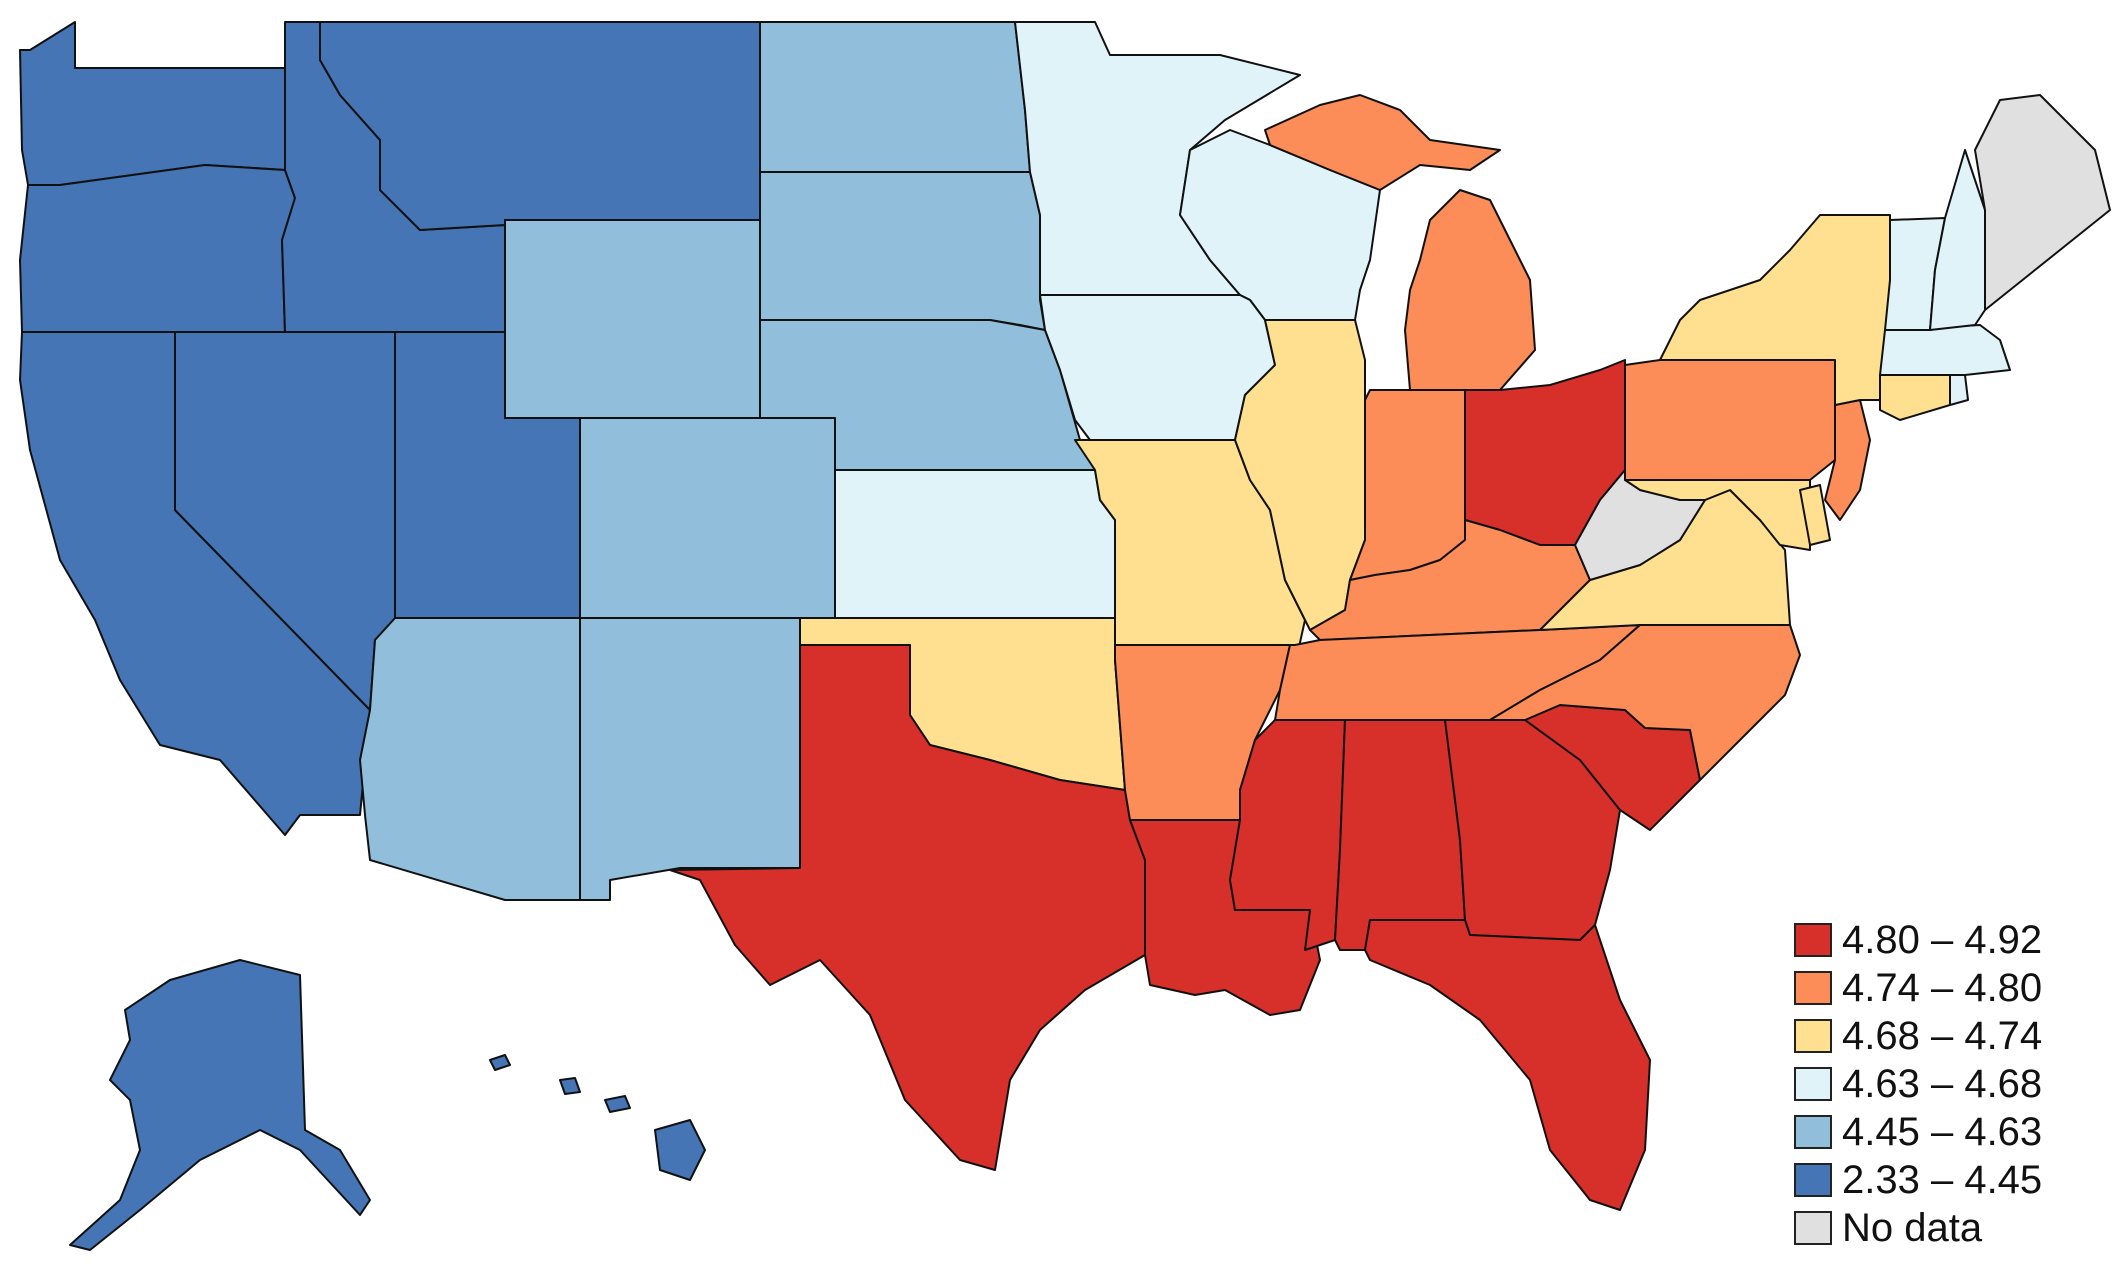  Describe the element at coordinates (1942, 1036) in the screenshot. I see `legend-label: 4.68 – 4.74` at that location.